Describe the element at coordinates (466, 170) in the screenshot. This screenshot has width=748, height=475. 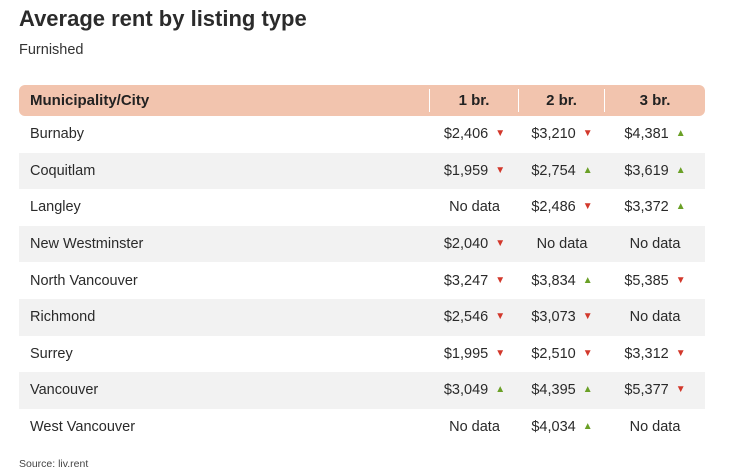
I see `rent-value: $1,959` at that location.